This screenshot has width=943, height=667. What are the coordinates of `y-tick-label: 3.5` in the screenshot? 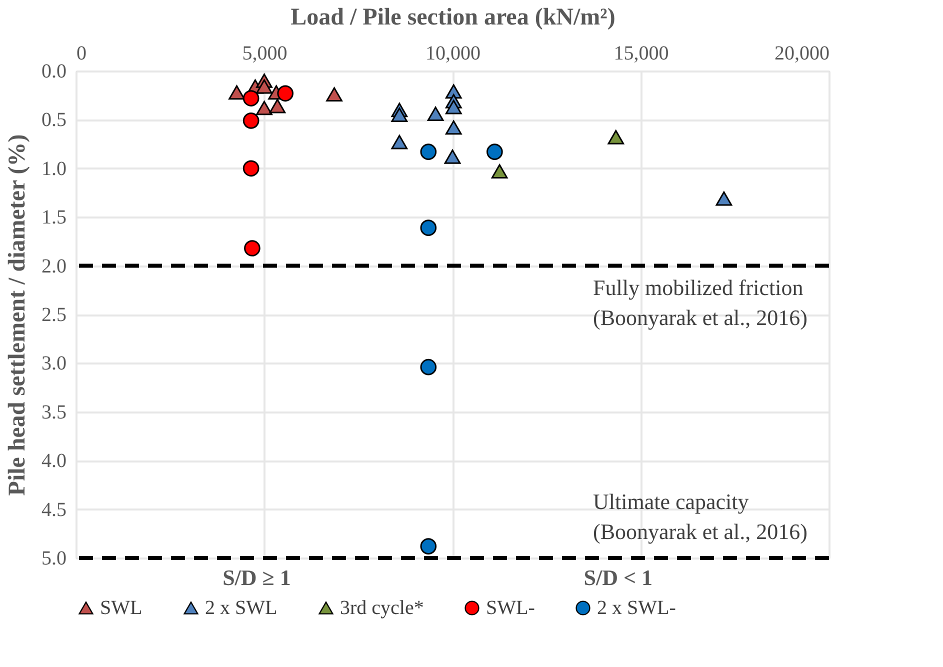 It's located at (54, 412).